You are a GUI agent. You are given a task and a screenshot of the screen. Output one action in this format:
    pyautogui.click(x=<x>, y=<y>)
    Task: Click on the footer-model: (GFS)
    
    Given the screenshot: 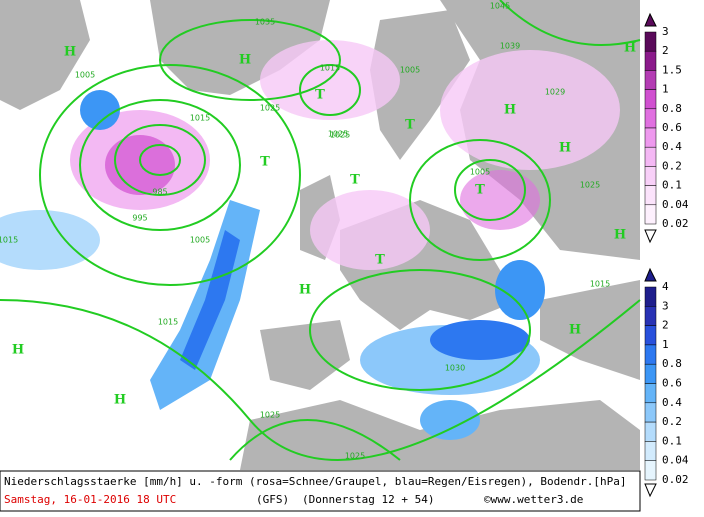 What is the action you would take?
    pyautogui.click(x=272, y=499)
    